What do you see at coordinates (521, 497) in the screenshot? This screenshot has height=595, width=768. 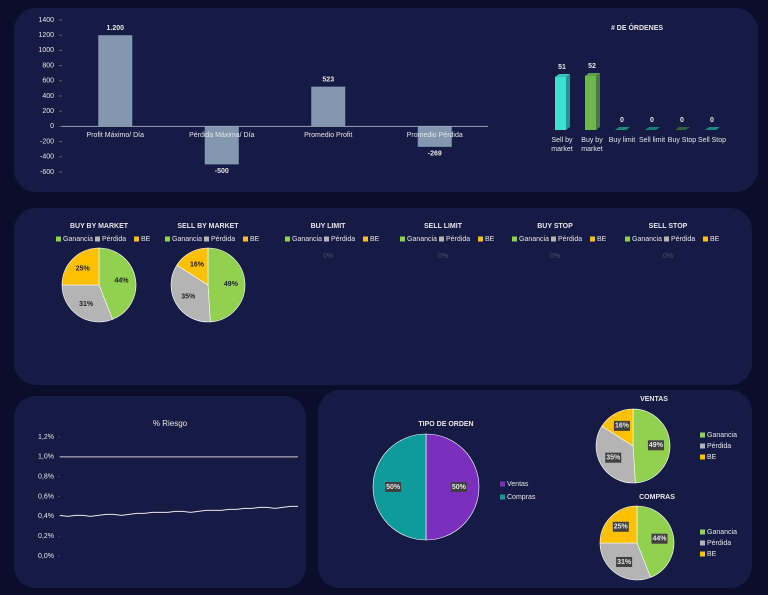 I see `legend-label: Compras` at bounding box center [521, 497].